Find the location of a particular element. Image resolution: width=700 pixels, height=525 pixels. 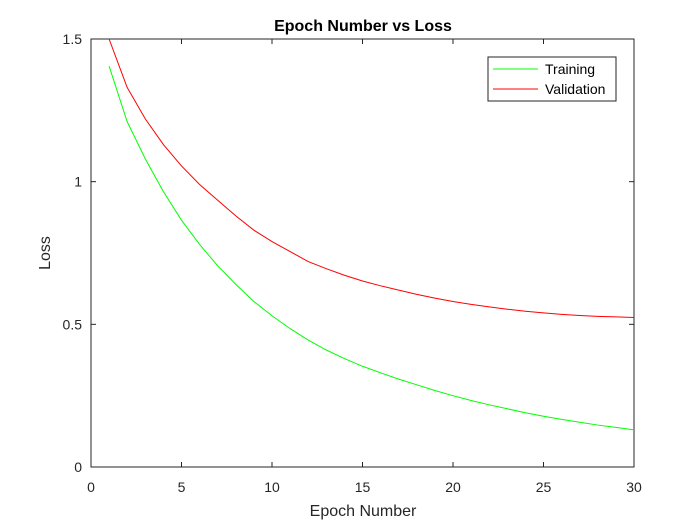

legend: Training Validation is located at coordinates (552, 79).